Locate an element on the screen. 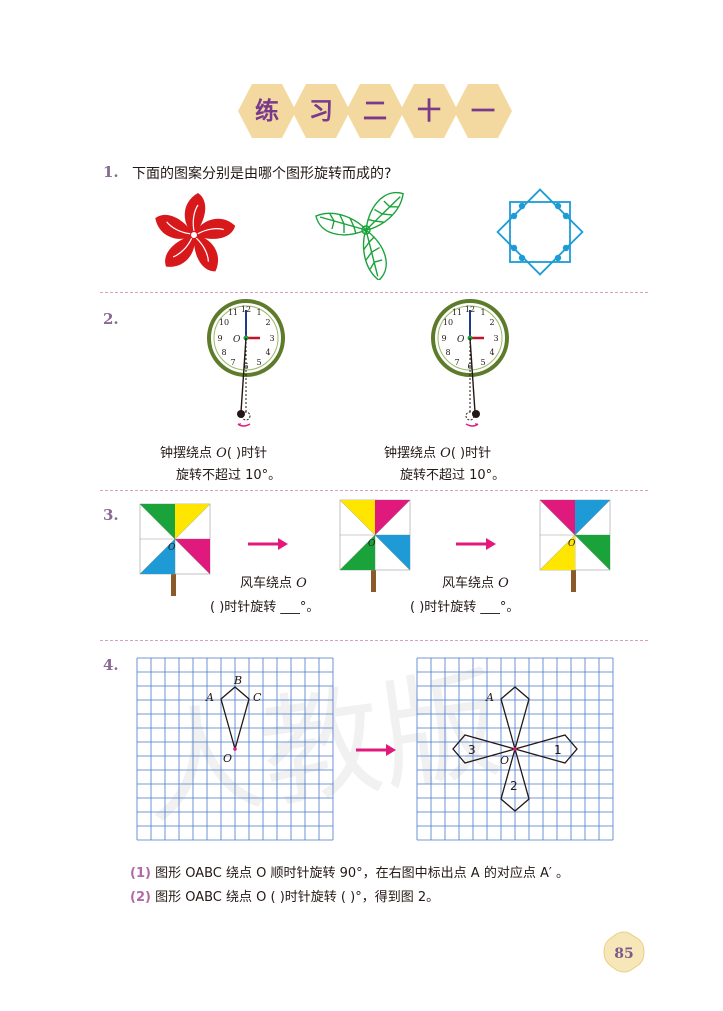 This screenshot has height=1011, width=723. q3-right-caption: 风车绕点 O is located at coordinates (475, 583).